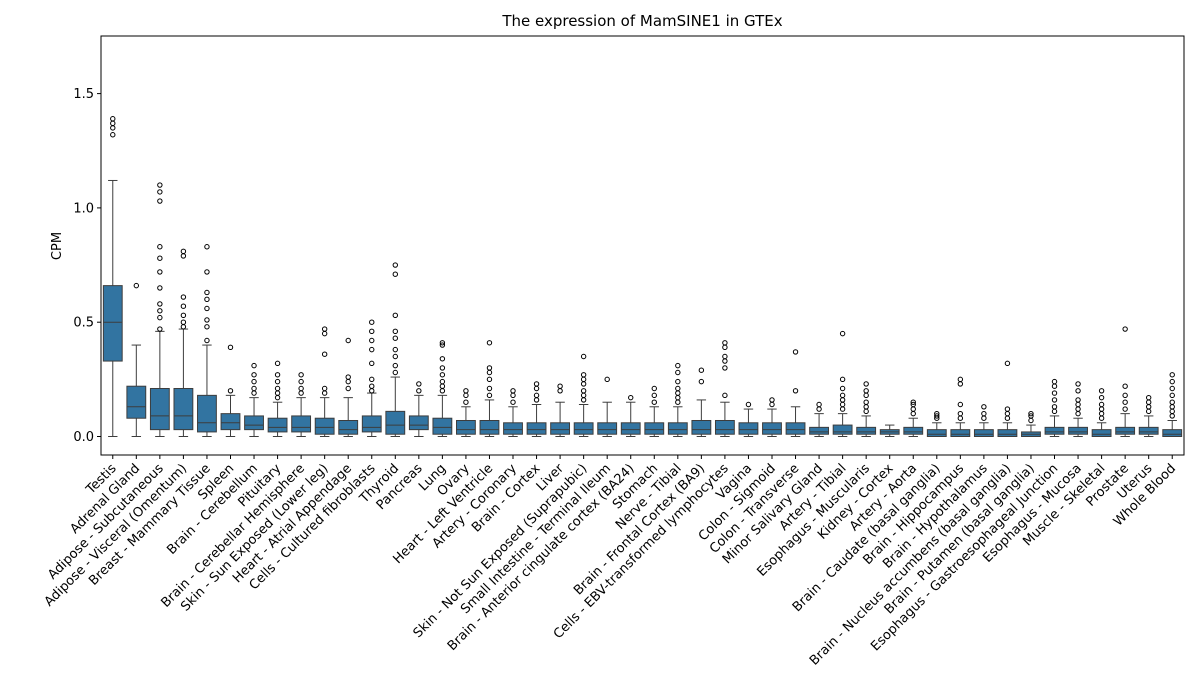  I want to click on y-axis-label: CPM, so click(57, 246).